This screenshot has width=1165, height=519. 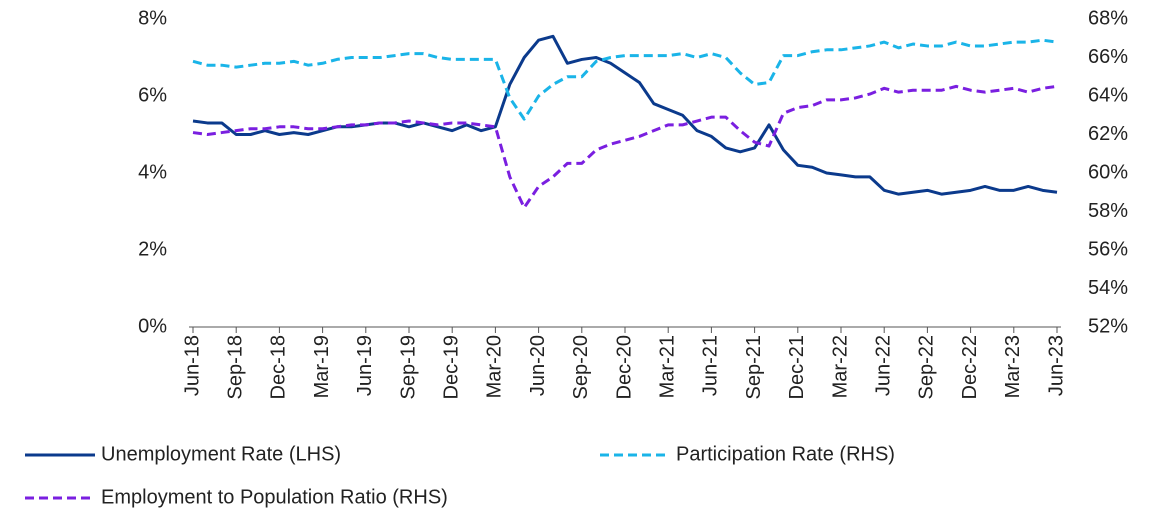 What do you see at coordinates (970, 367) in the screenshot?
I see `x-tick-label: Dec-22` at bounding box center [970, 367].